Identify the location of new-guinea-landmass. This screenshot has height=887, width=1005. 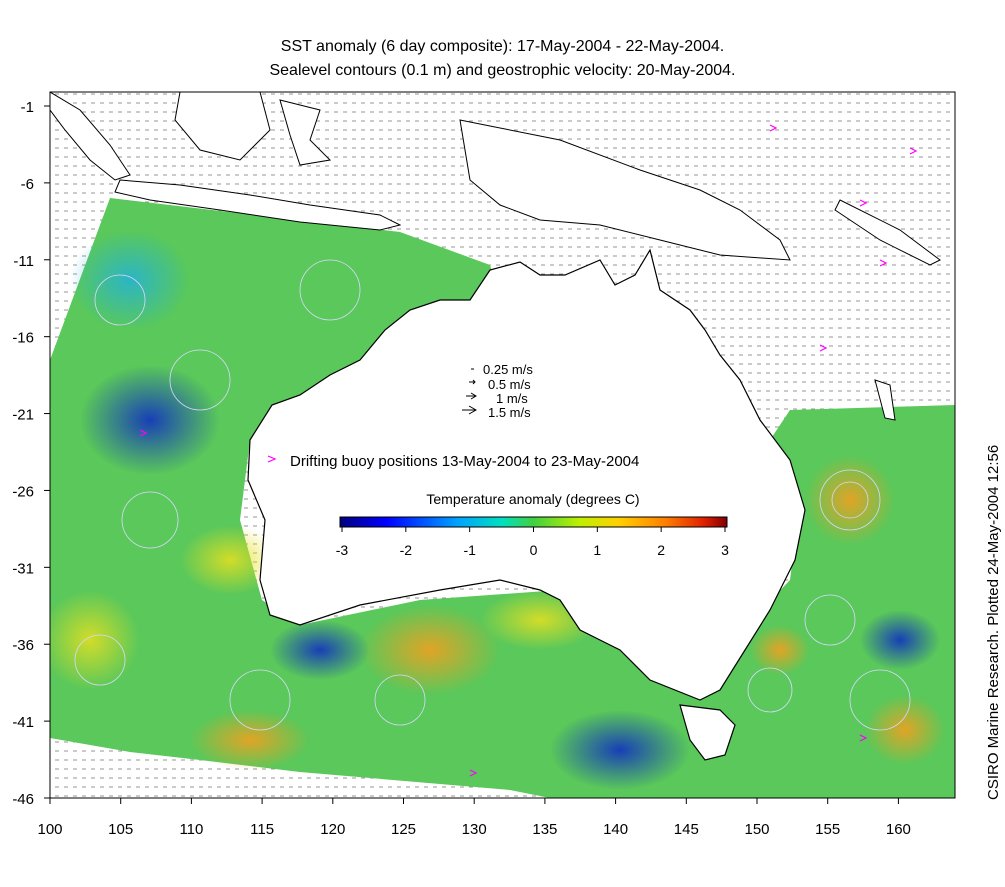
(625, 190).